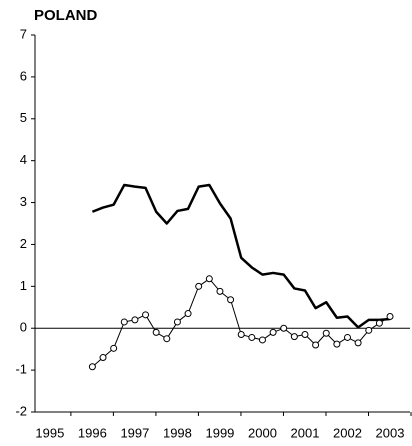 The width and height of the screenshot is (412, 446). I want to click on x-tick-label: 1997, so click(134, 432).